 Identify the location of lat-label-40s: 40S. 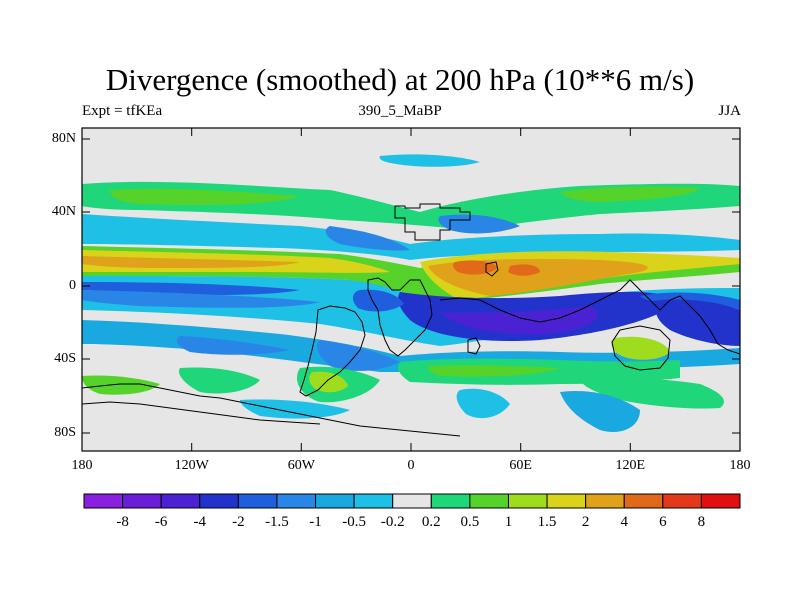
(65, 358).